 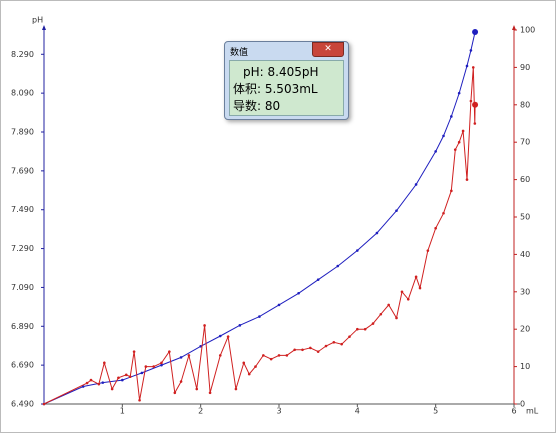 I want to click on y-tick-label: 7.890, so click(x=22, y=132).